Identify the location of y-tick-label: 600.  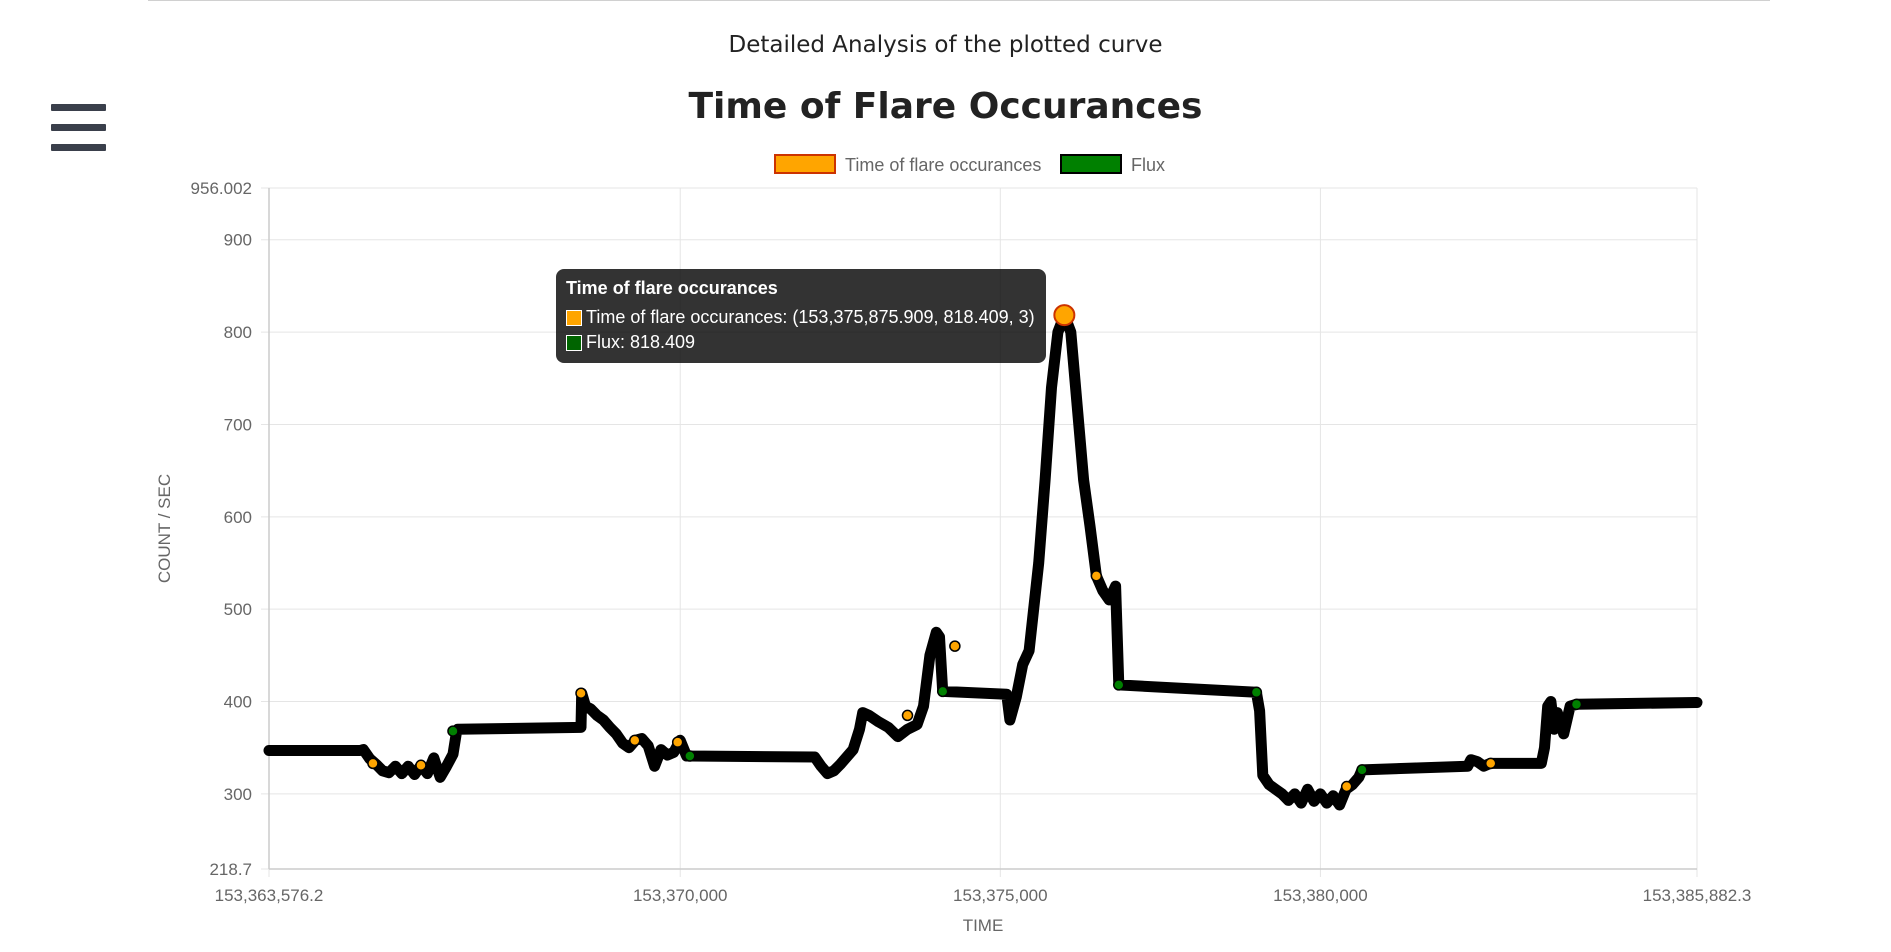
(238, 517).